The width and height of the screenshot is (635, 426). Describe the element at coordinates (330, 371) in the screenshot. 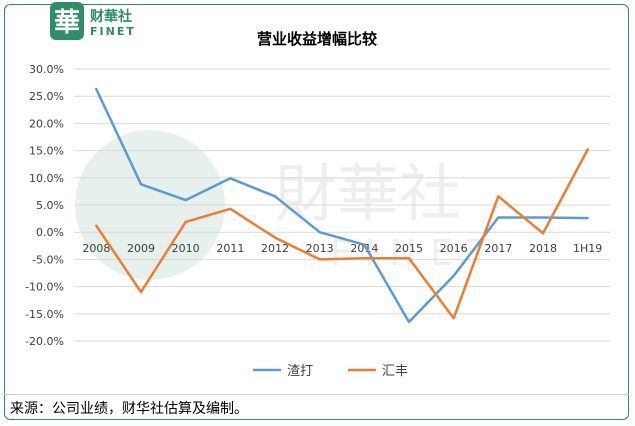

I see `legend: 渣打 汇丰` at that location.